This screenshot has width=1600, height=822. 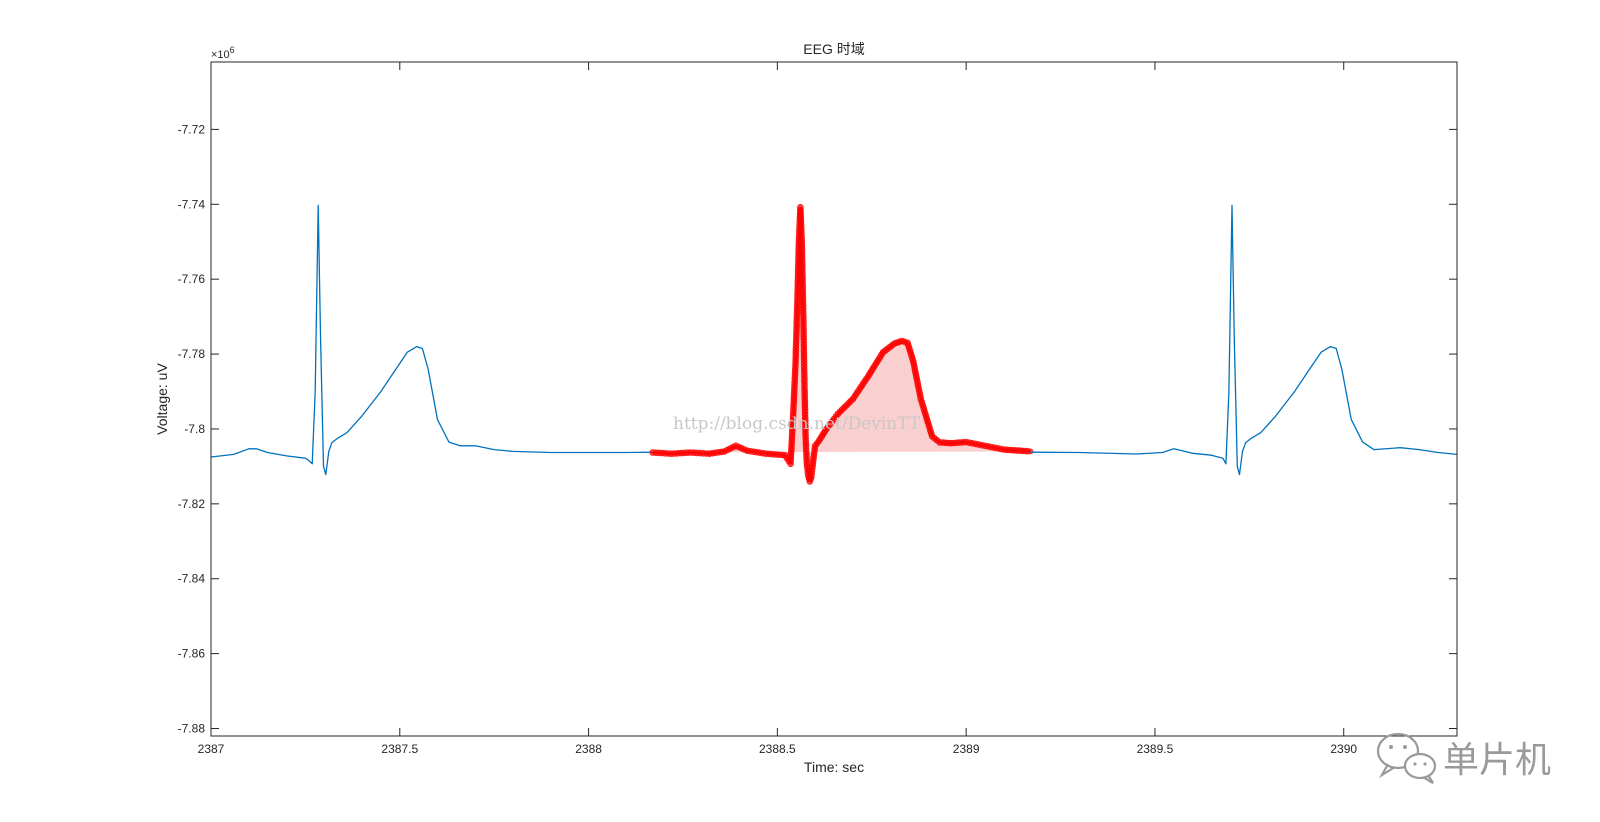 What do you see at coordinates (399, 749) in the screenshot?
I see `x-tick-label: 2387.5` at bounding box center [399, 749].